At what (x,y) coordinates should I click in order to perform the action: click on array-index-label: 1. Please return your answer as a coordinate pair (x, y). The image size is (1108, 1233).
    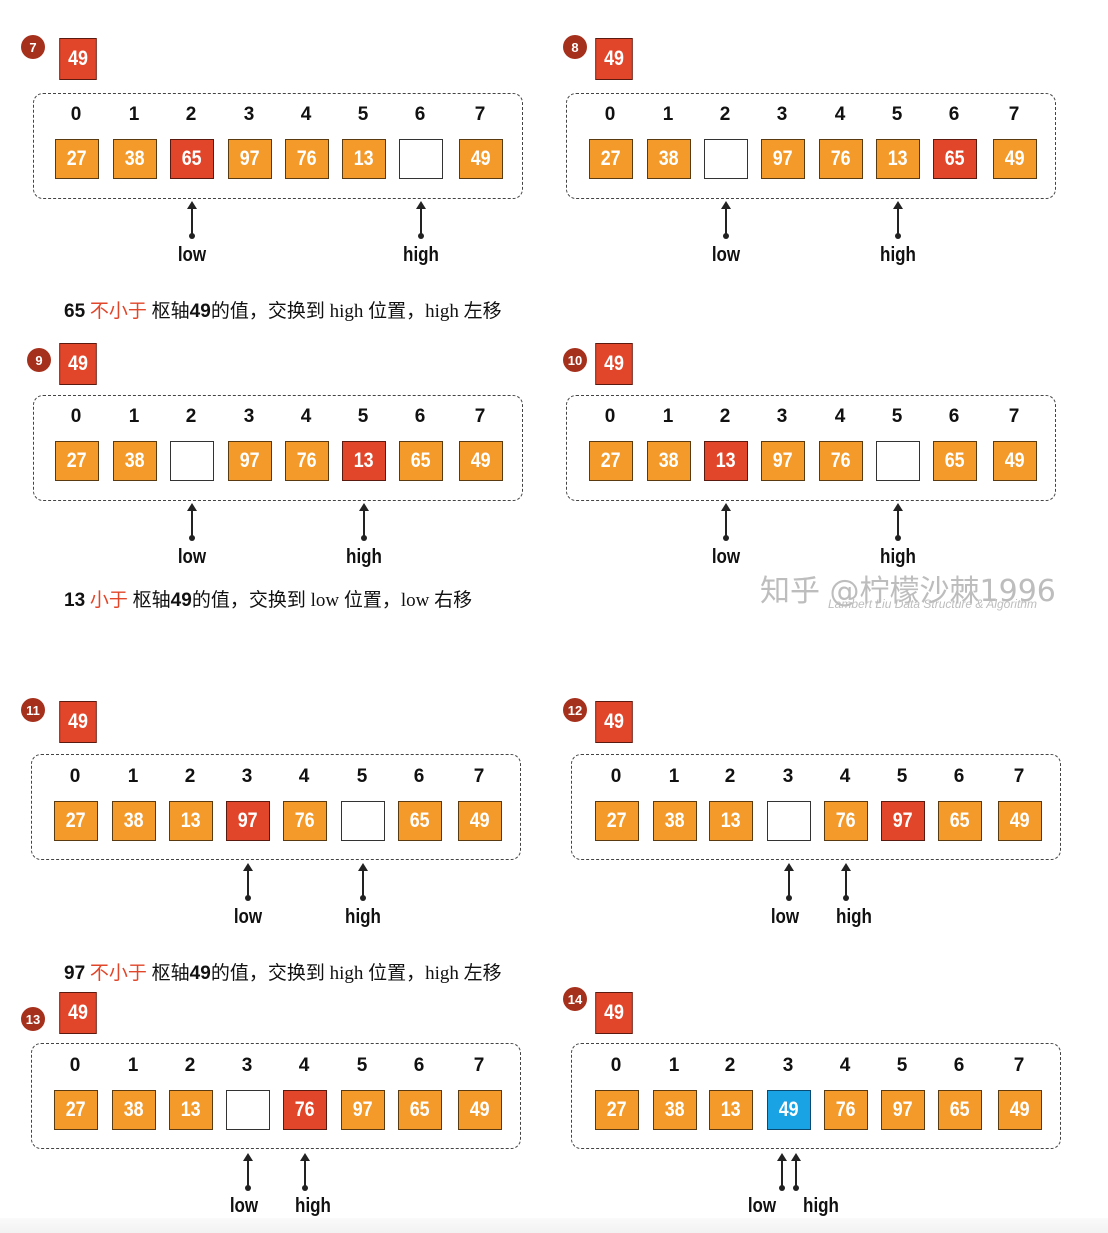
    Looking at the image, I should click on (133, 776).